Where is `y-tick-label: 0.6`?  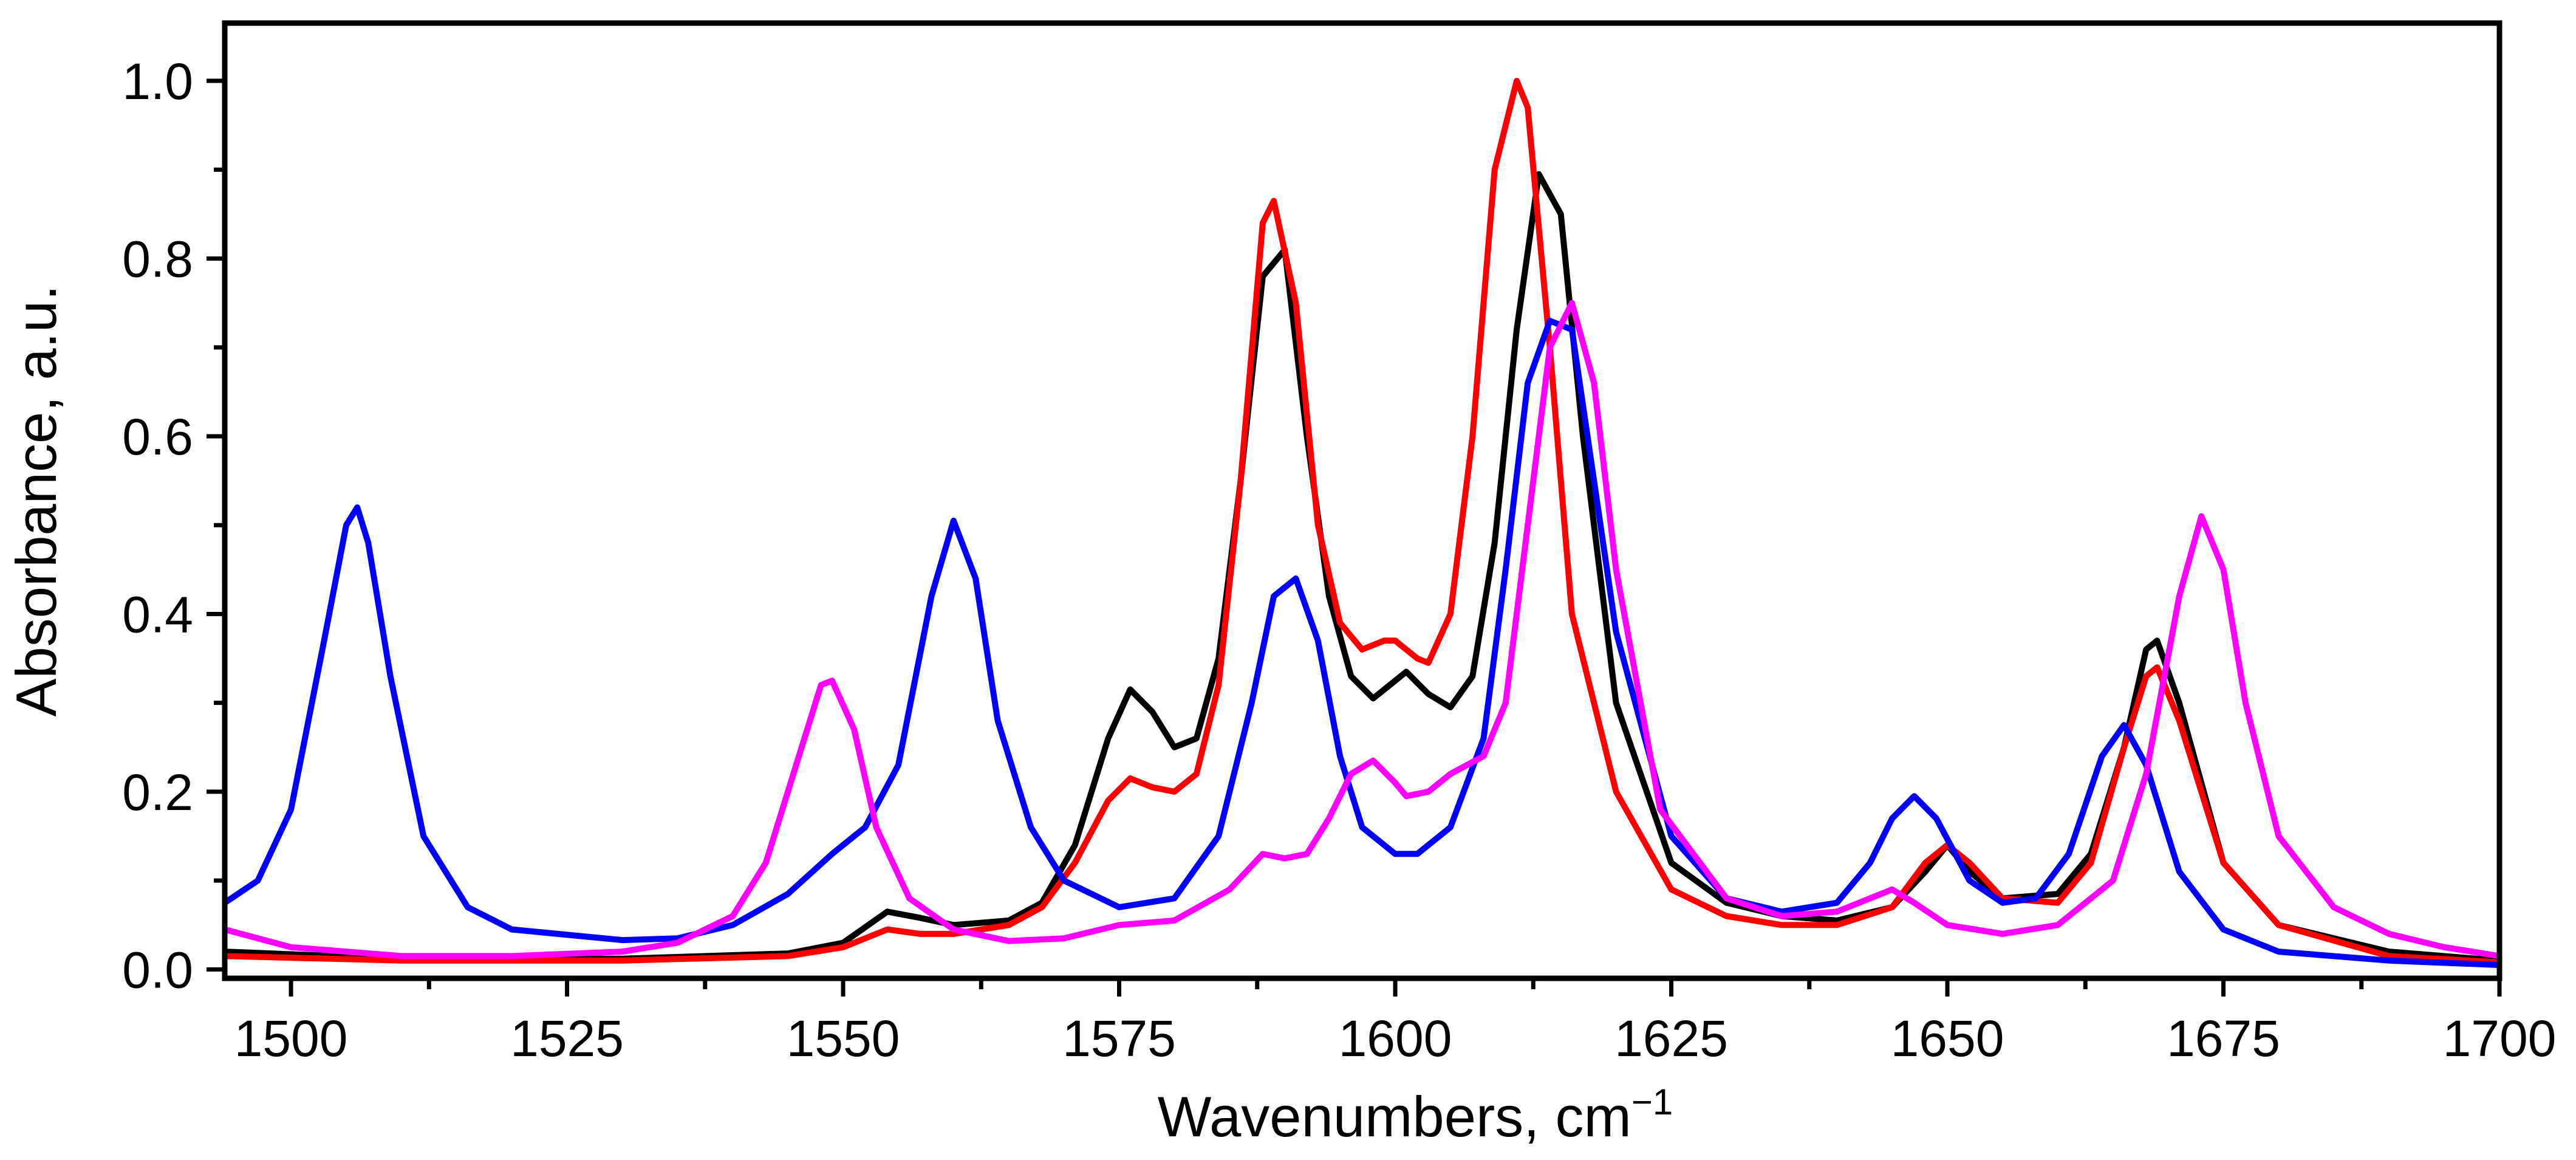 y-tick-label: 0.6 is located at coordinates (157, 436).